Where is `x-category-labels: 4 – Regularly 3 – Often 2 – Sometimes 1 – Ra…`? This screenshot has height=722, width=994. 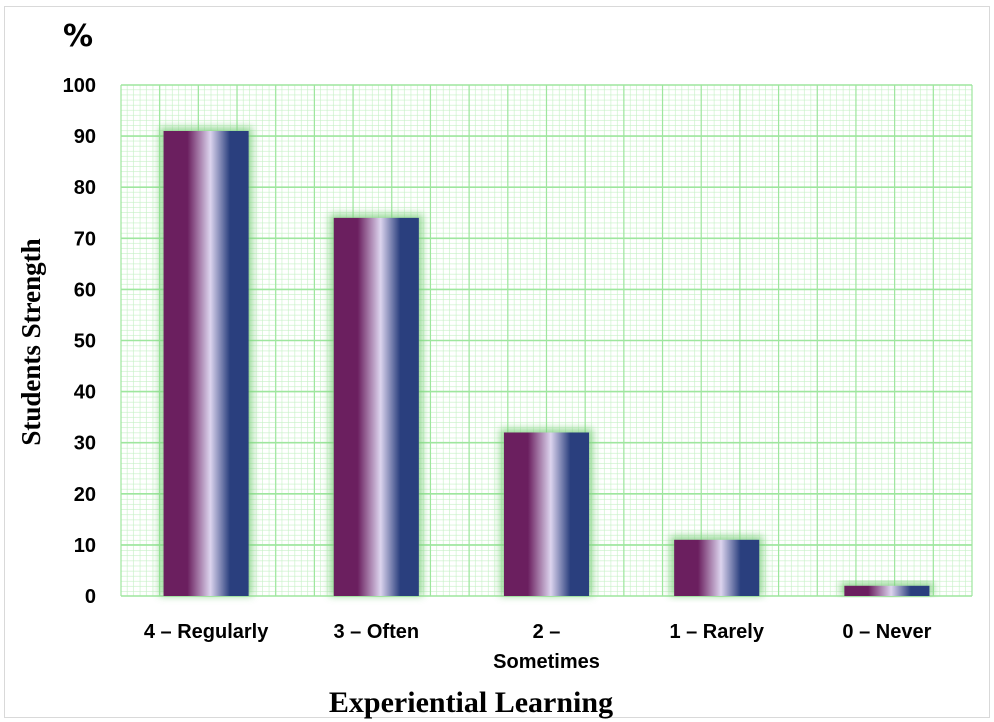 x-category-labels: 4 – Regularly 3 – Often 2 – Sometimes 1 – Ra… is located at coordinates (538, 647).